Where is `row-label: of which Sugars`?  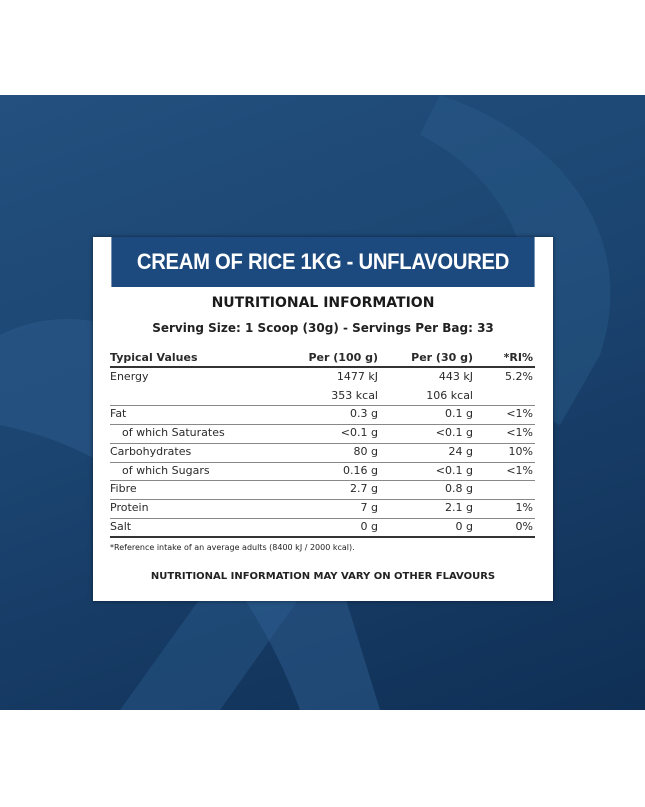
row-label: of which Sugars is located at coordinates (166, 470).